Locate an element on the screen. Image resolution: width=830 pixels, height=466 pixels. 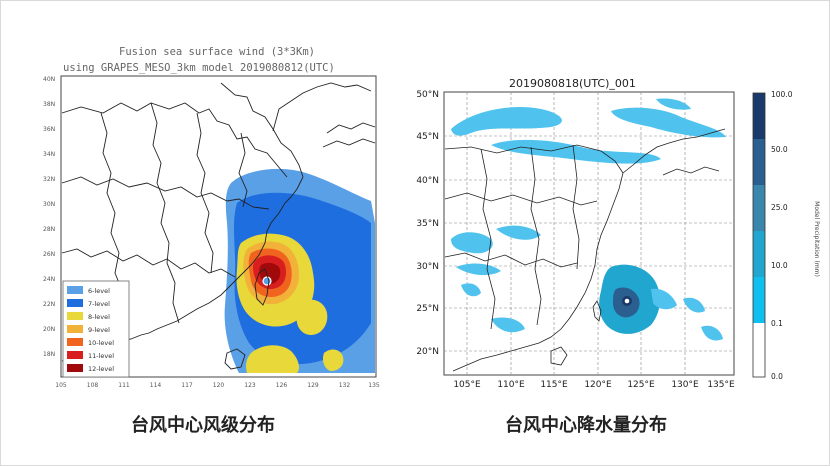
lon-tick: 120 is located at coordinates (219, 385).